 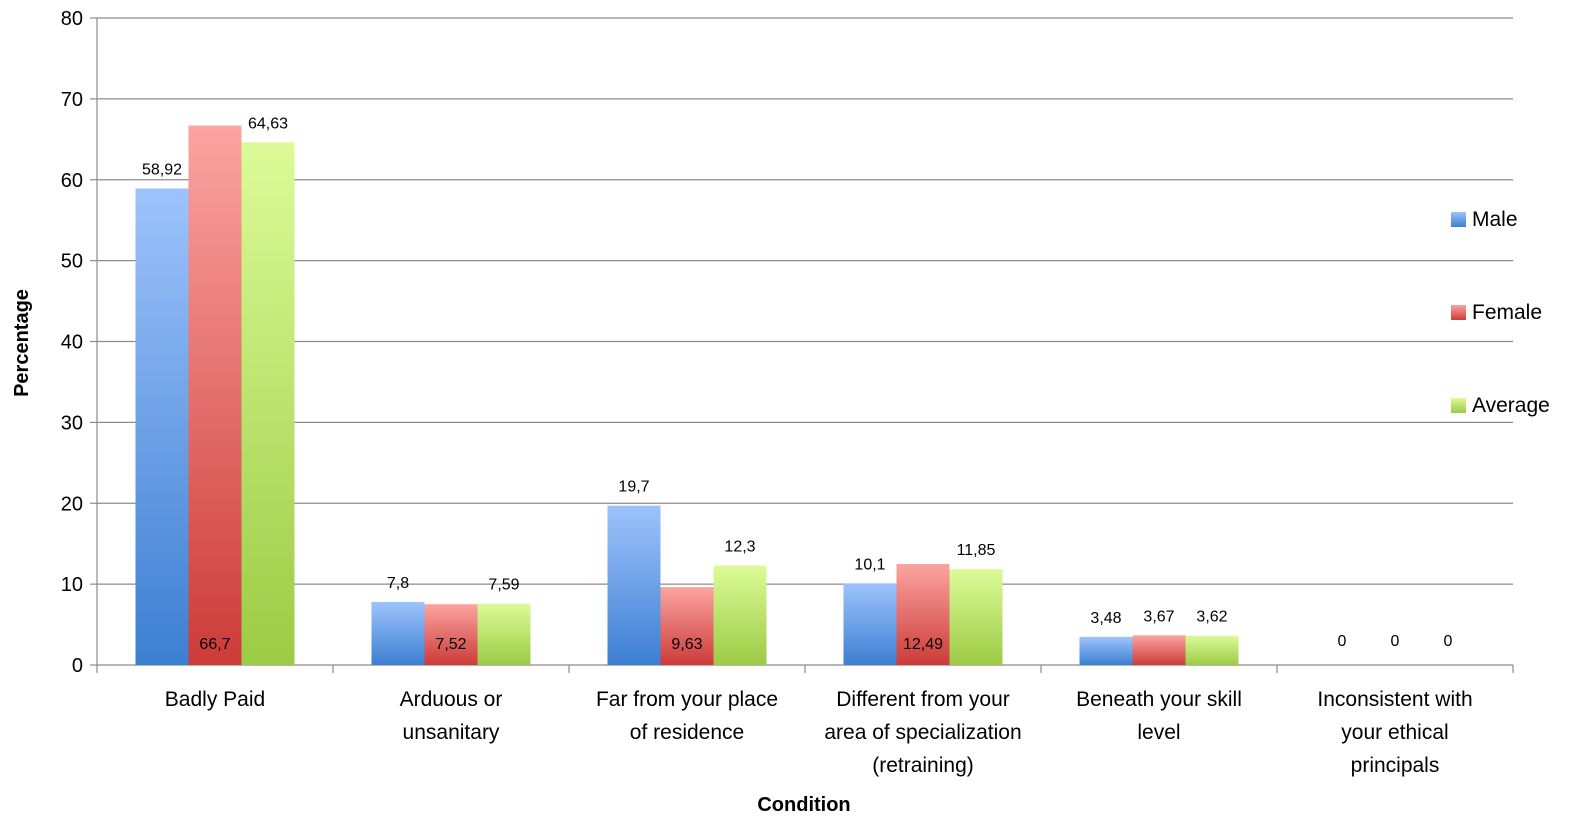 What do you see at coordinates (1211, 617) in the screenshot?
I see `data-label-average-4: 3,62` at bounding box center [1211, 617].